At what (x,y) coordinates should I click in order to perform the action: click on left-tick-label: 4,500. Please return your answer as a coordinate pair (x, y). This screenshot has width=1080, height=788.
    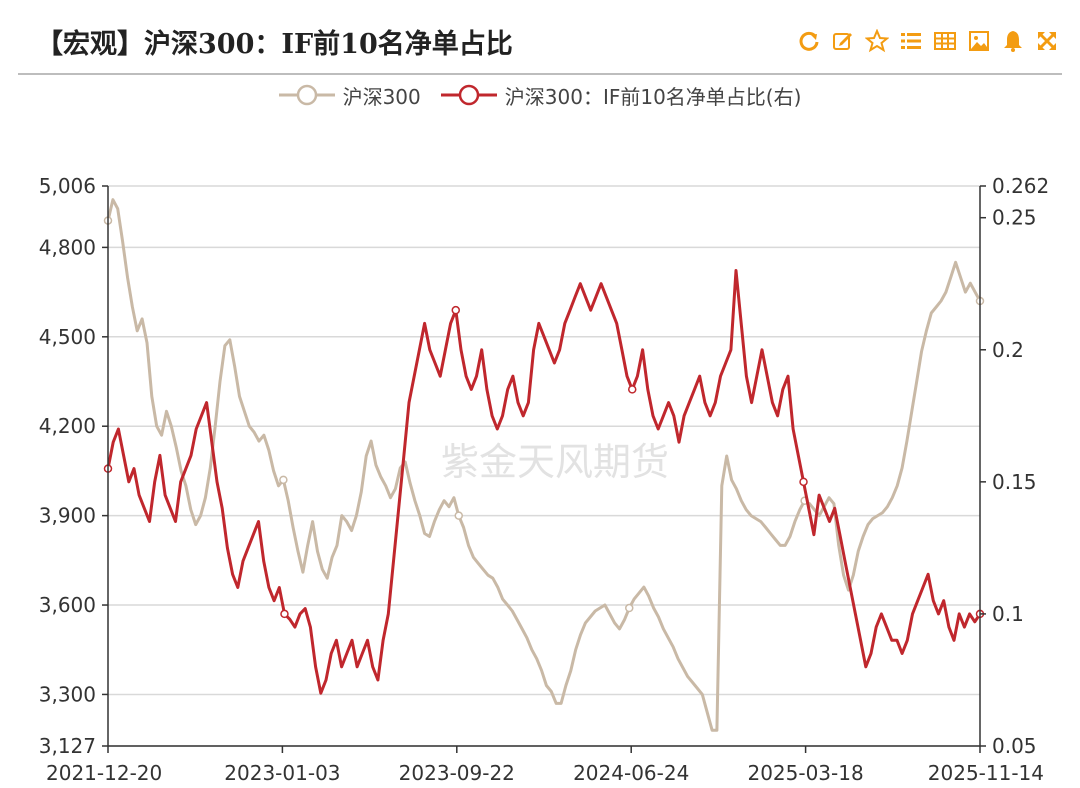
    Looking at the image, I should click on (67, 337).